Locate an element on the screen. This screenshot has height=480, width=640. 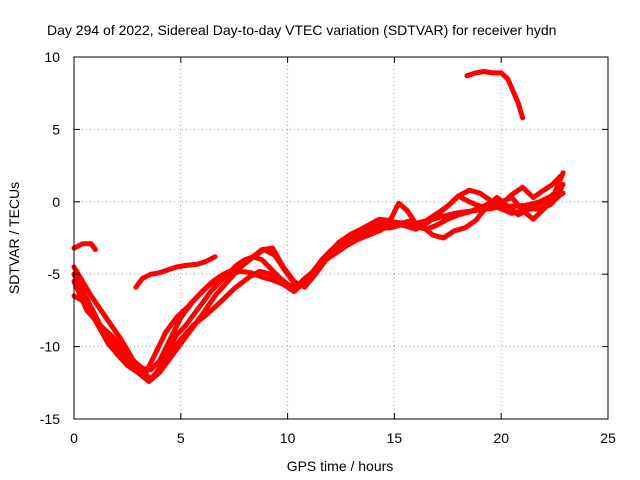
y-tick-label: -5 is located at coordinates (54, 274).